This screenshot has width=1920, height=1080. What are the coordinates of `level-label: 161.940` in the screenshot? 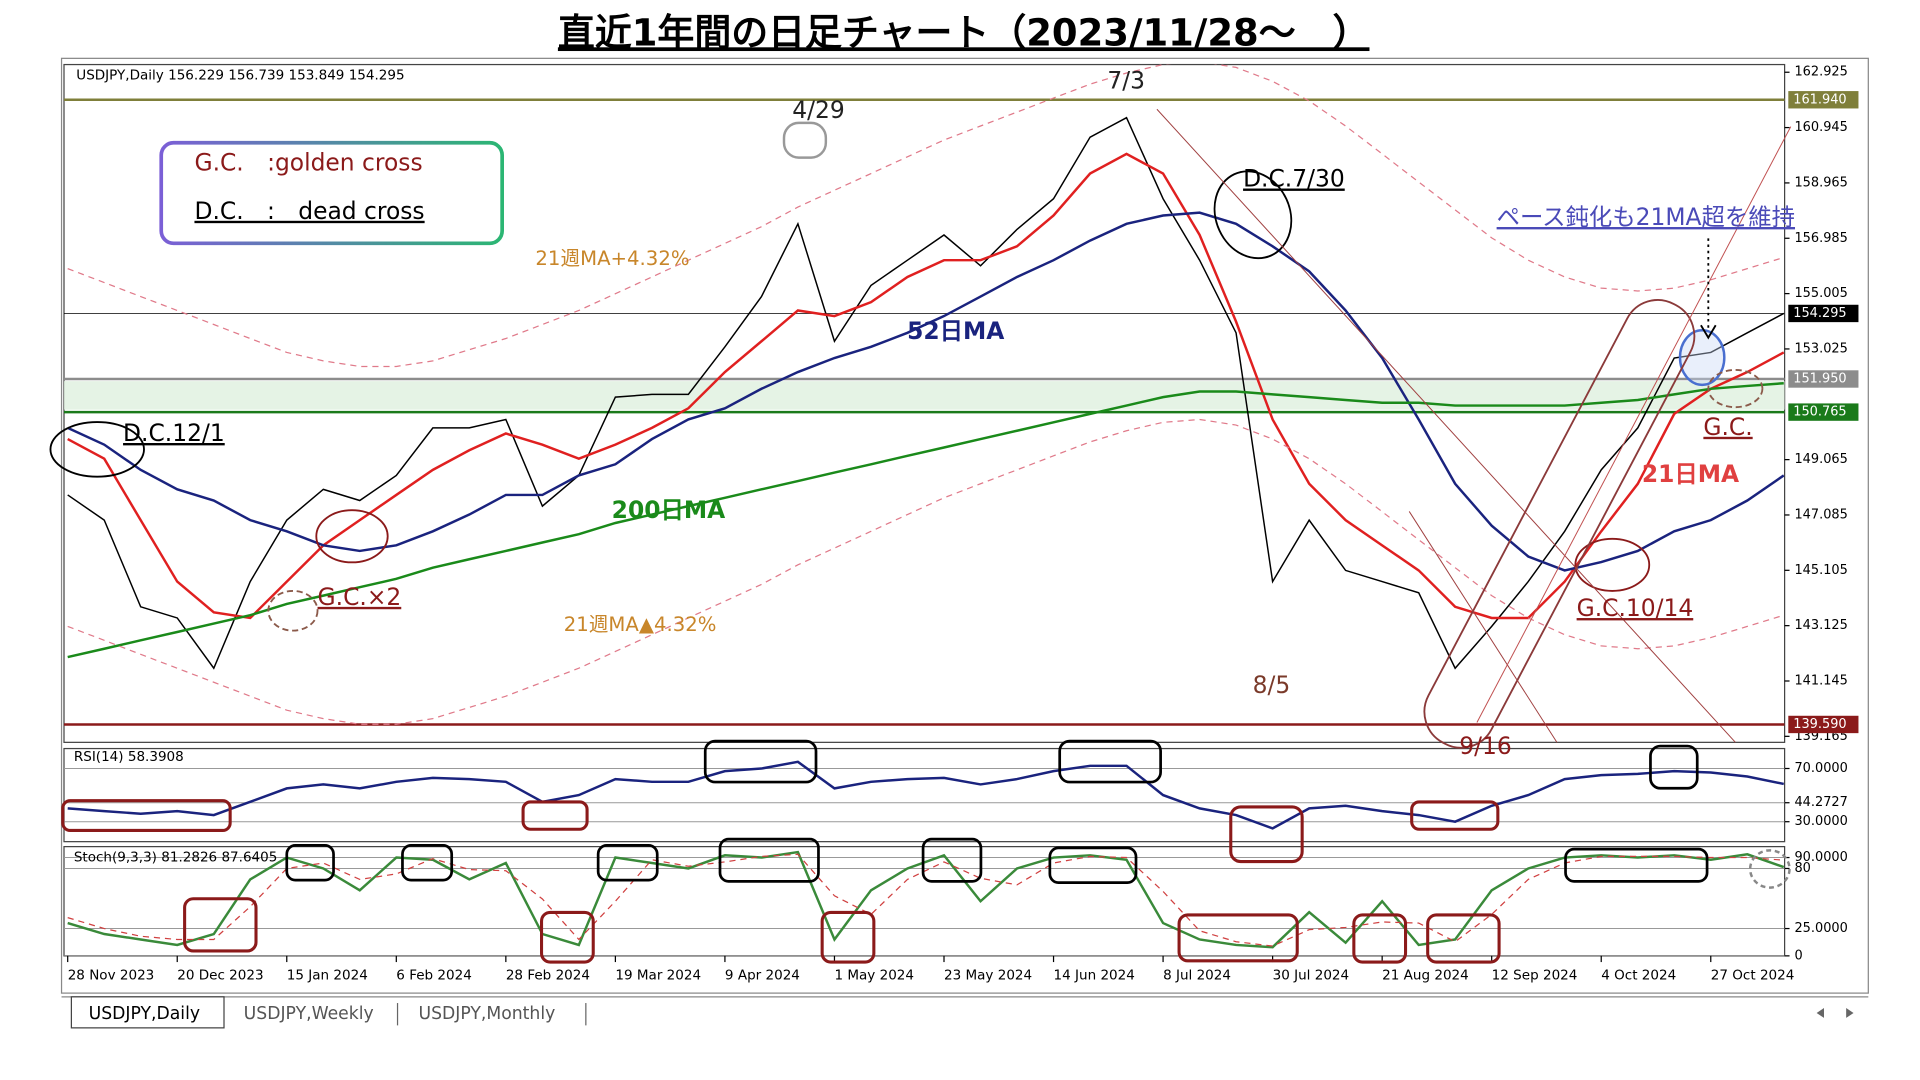 It's located at (1819, 99).